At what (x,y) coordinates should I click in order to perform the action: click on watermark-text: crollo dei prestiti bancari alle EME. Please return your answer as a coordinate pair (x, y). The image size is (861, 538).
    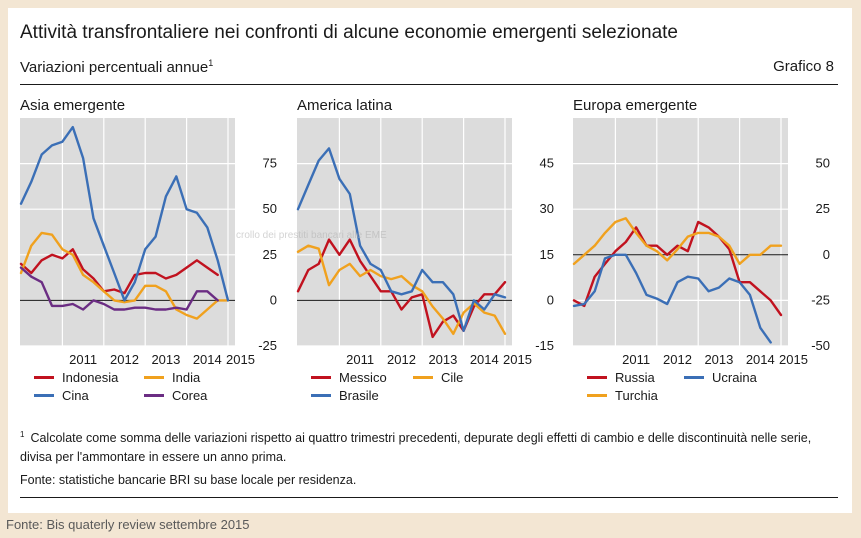
    Looking at the image, I should click on (311, 235).